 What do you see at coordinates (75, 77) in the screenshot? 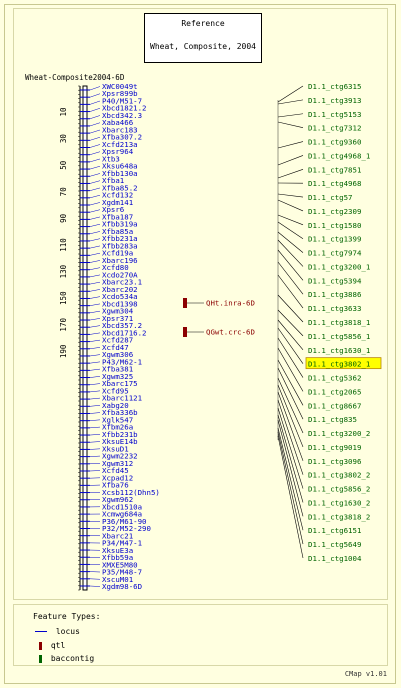
I see `map-name-label: Wheat-Composite2004-6D` at bounding box center [75, 77].